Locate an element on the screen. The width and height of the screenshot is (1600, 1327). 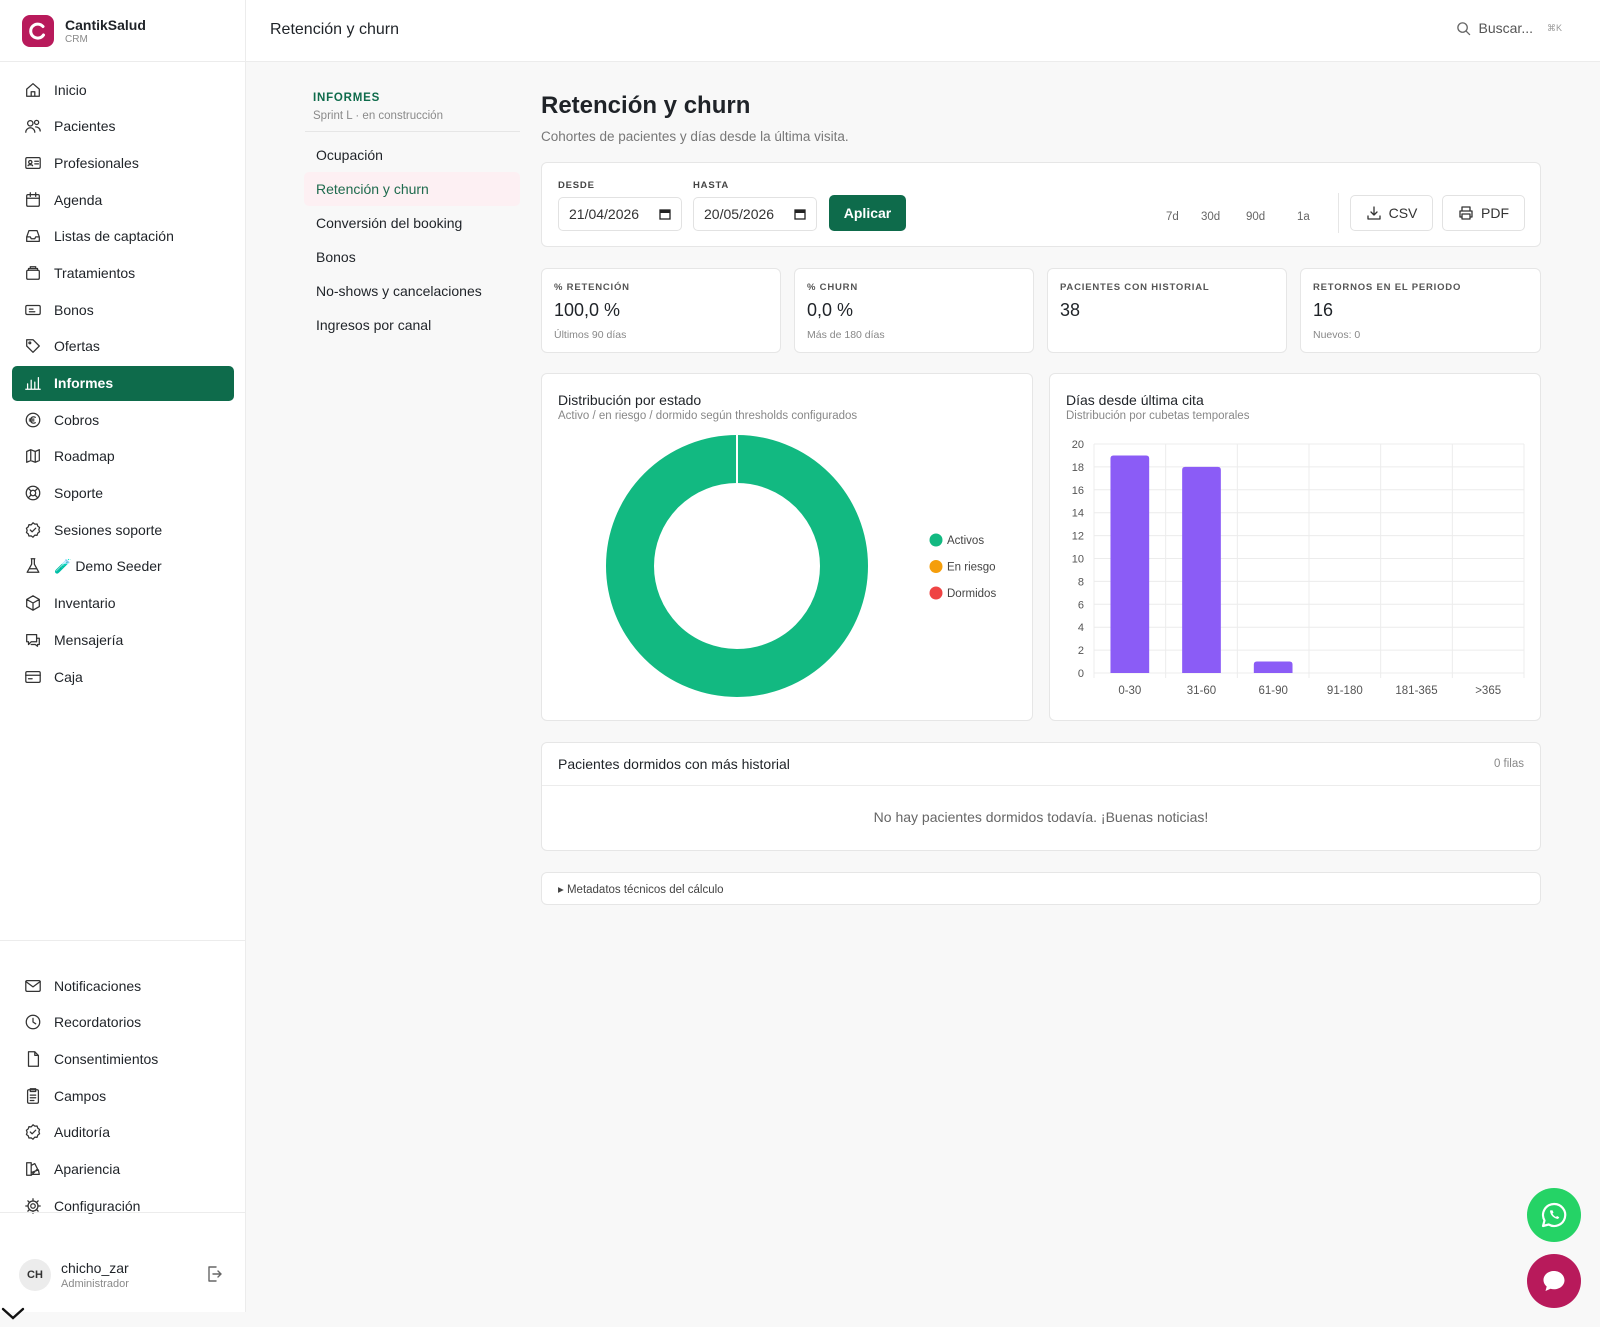
range-30d-button: 30d is located at coordinates (1211, 217).